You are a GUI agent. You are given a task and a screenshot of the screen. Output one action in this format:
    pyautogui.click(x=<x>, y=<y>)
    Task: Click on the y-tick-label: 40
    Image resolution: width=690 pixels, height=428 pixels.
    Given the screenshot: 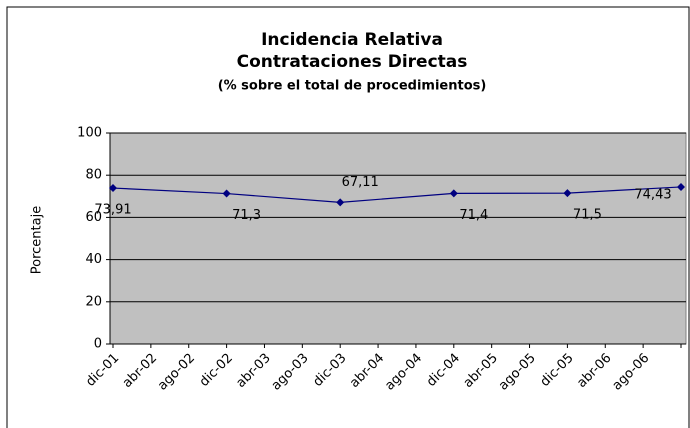 What is the action you would take?
    pyautogui.click(x=93, y=259)
    